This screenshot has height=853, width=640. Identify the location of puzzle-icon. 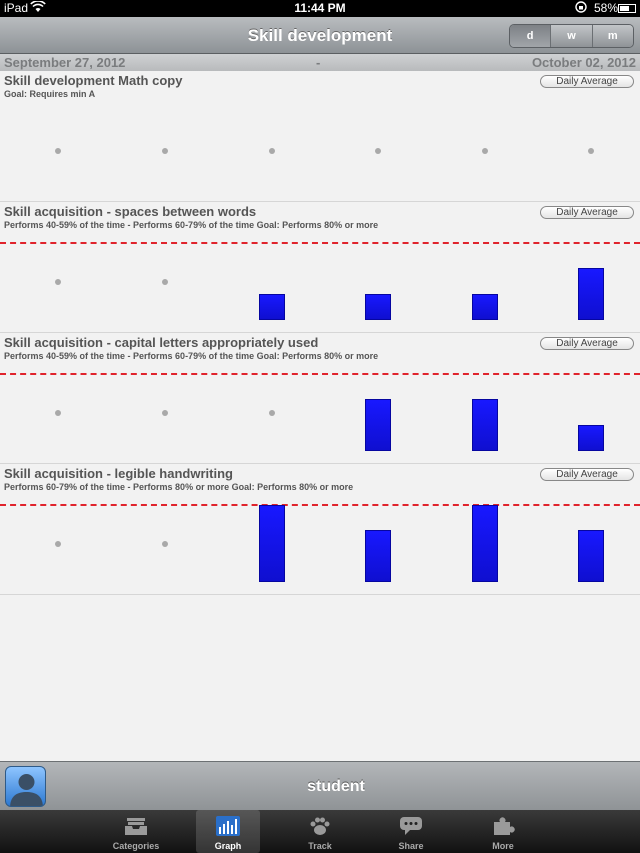
(503, 826).